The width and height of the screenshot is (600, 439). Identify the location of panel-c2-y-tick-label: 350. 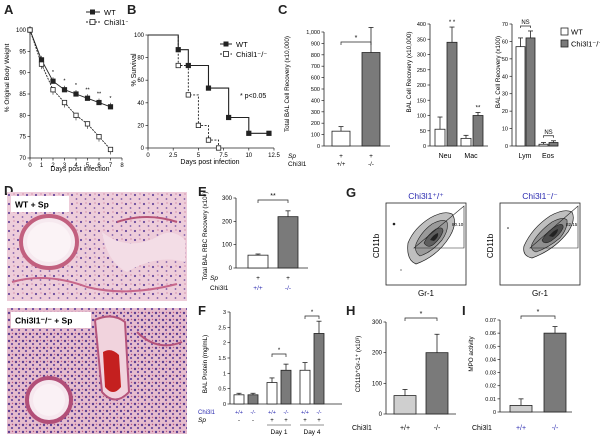
(421, 40).